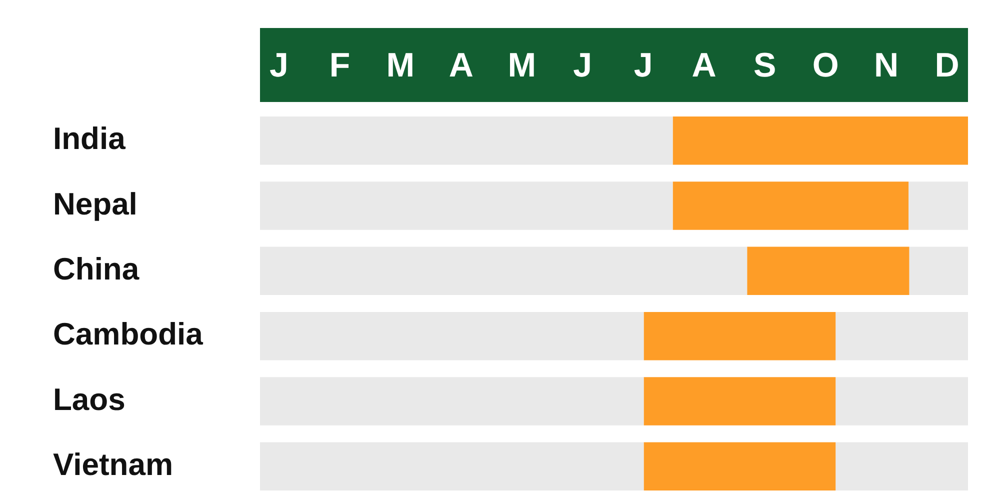 The height and width of the screenshot is (500, 1000). I want to click on text: F, so click(339, 65).